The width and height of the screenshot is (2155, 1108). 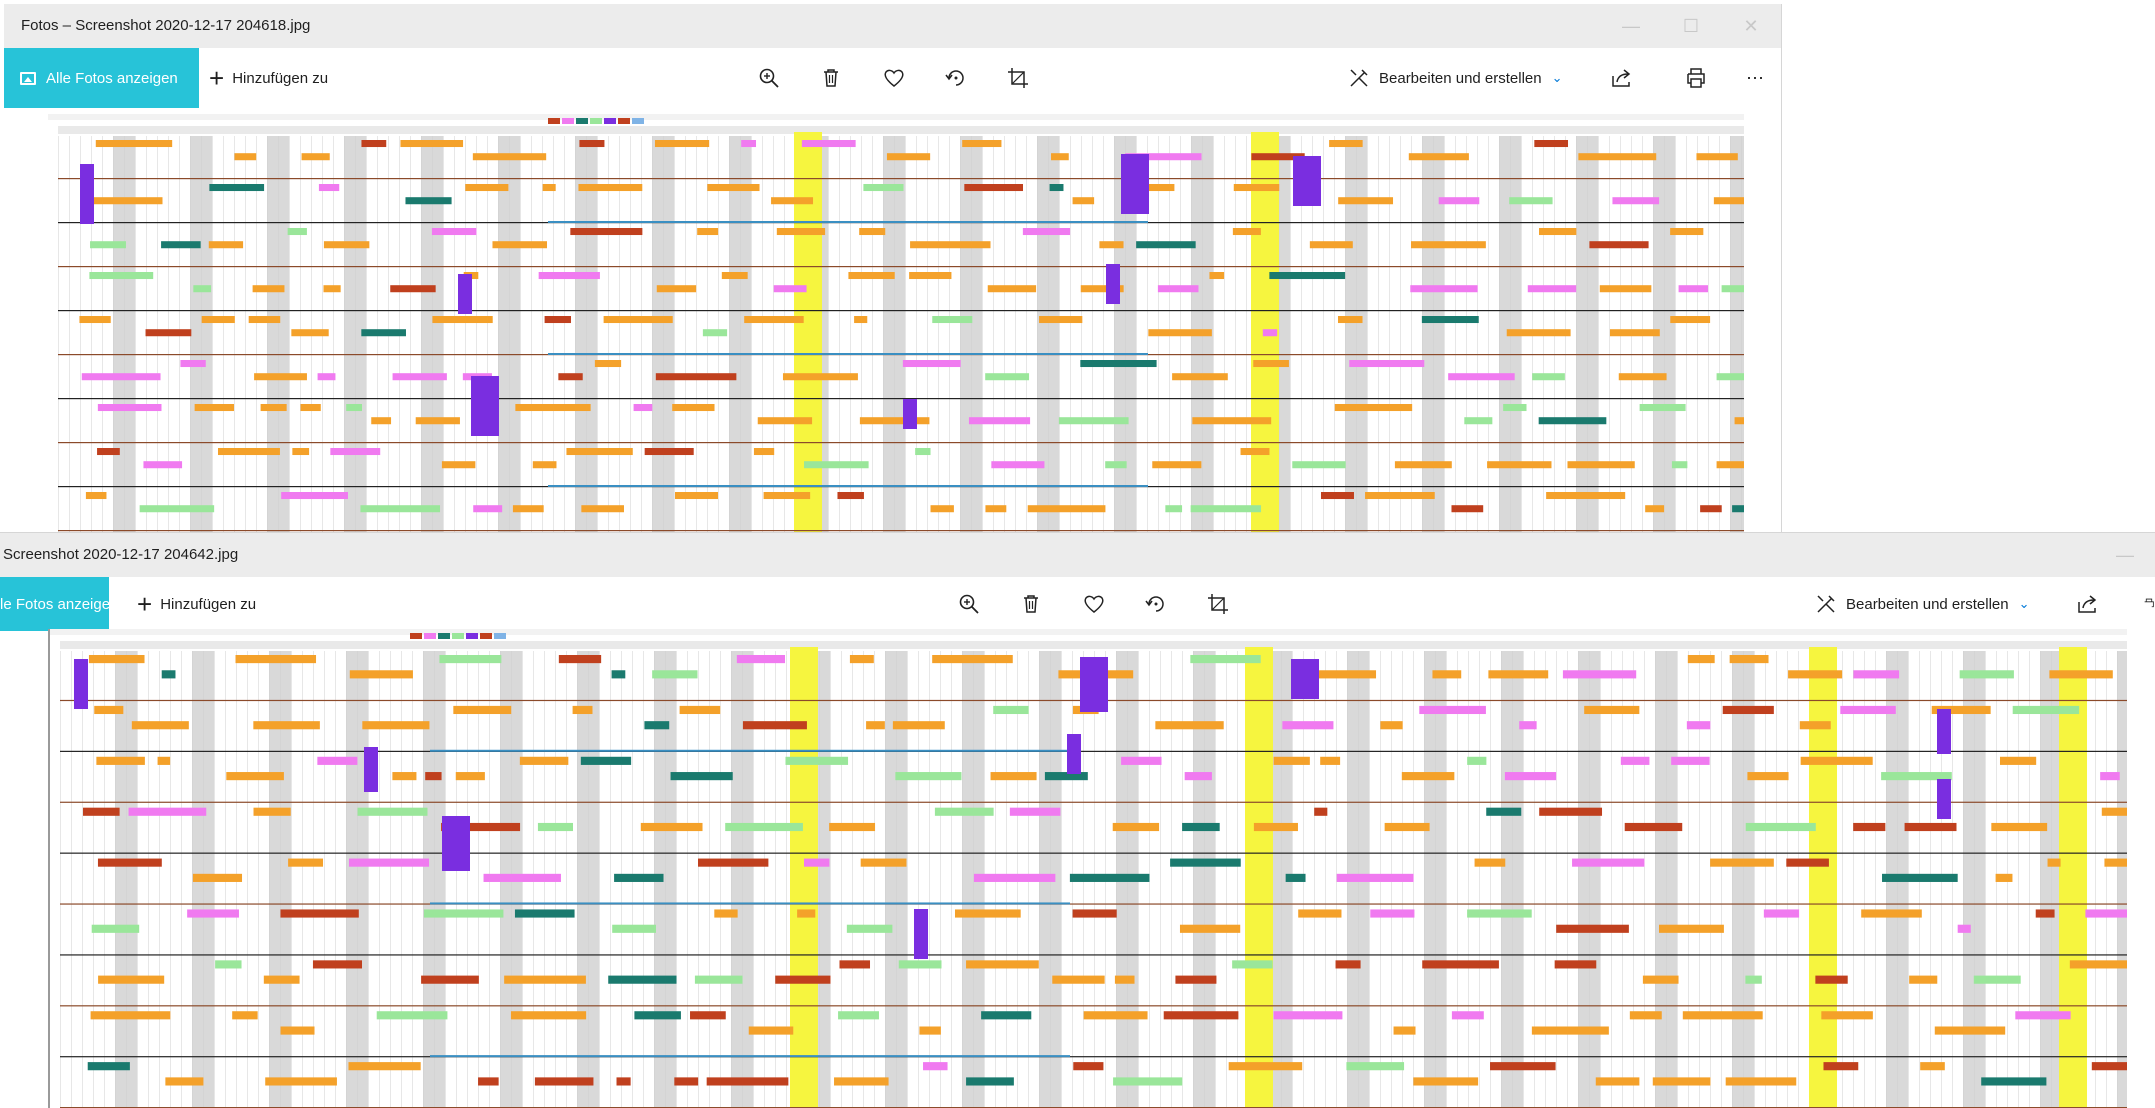 I want to click on maximize-icon: ☐, so click(x=1691, y=25).